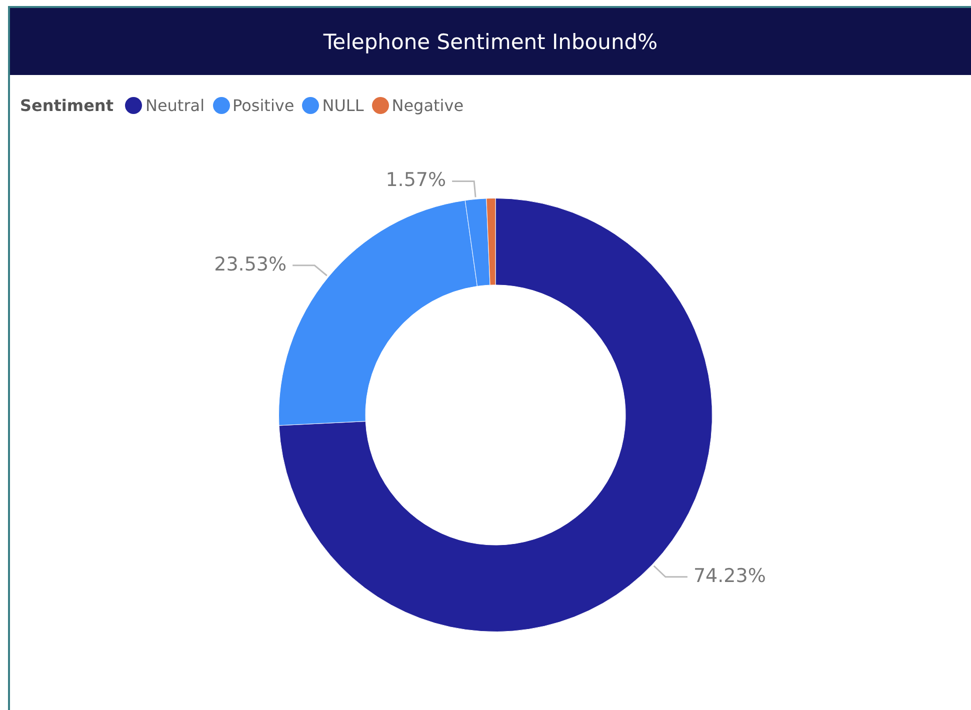  What do you see at coordinates (67, 105) in the screenshot?
I see `legend-title: Sentiment` at bounding box center [67, 105].